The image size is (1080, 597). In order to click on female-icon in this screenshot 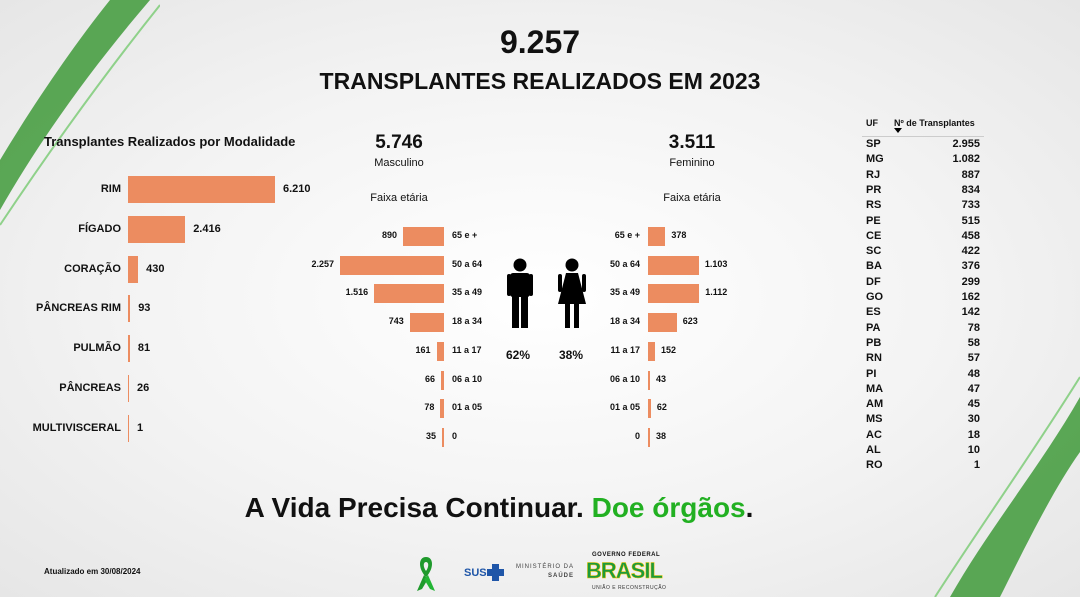, I will do `click(572, 293)`.